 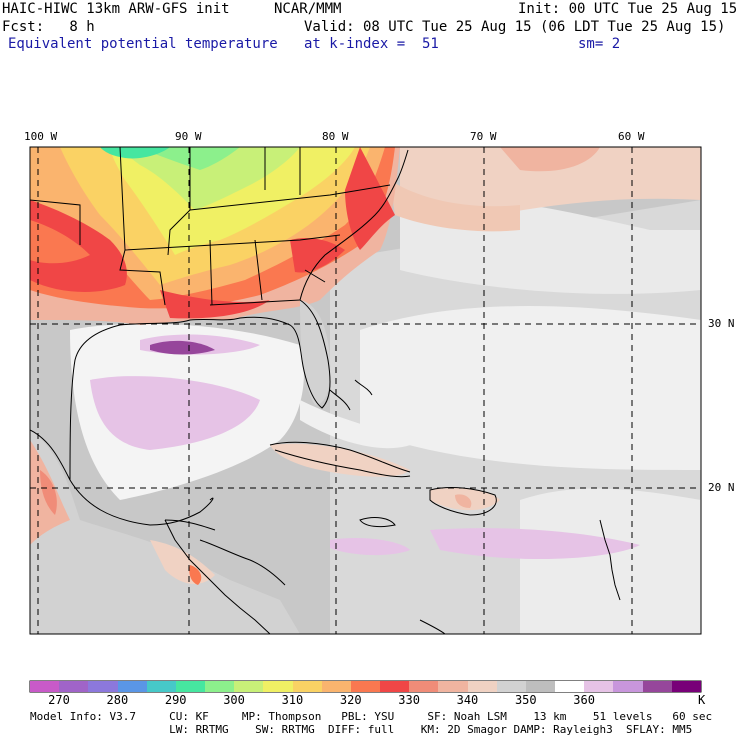 I want to click on smoothing-label: sm= 2, so click(x=599, y=44).